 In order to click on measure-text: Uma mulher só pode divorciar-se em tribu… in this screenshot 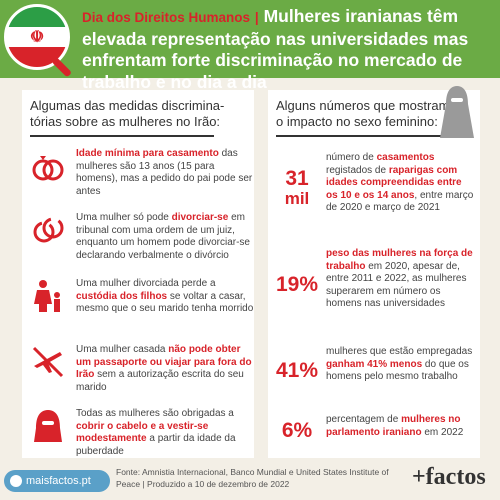, I will do `click(163, 236)`.